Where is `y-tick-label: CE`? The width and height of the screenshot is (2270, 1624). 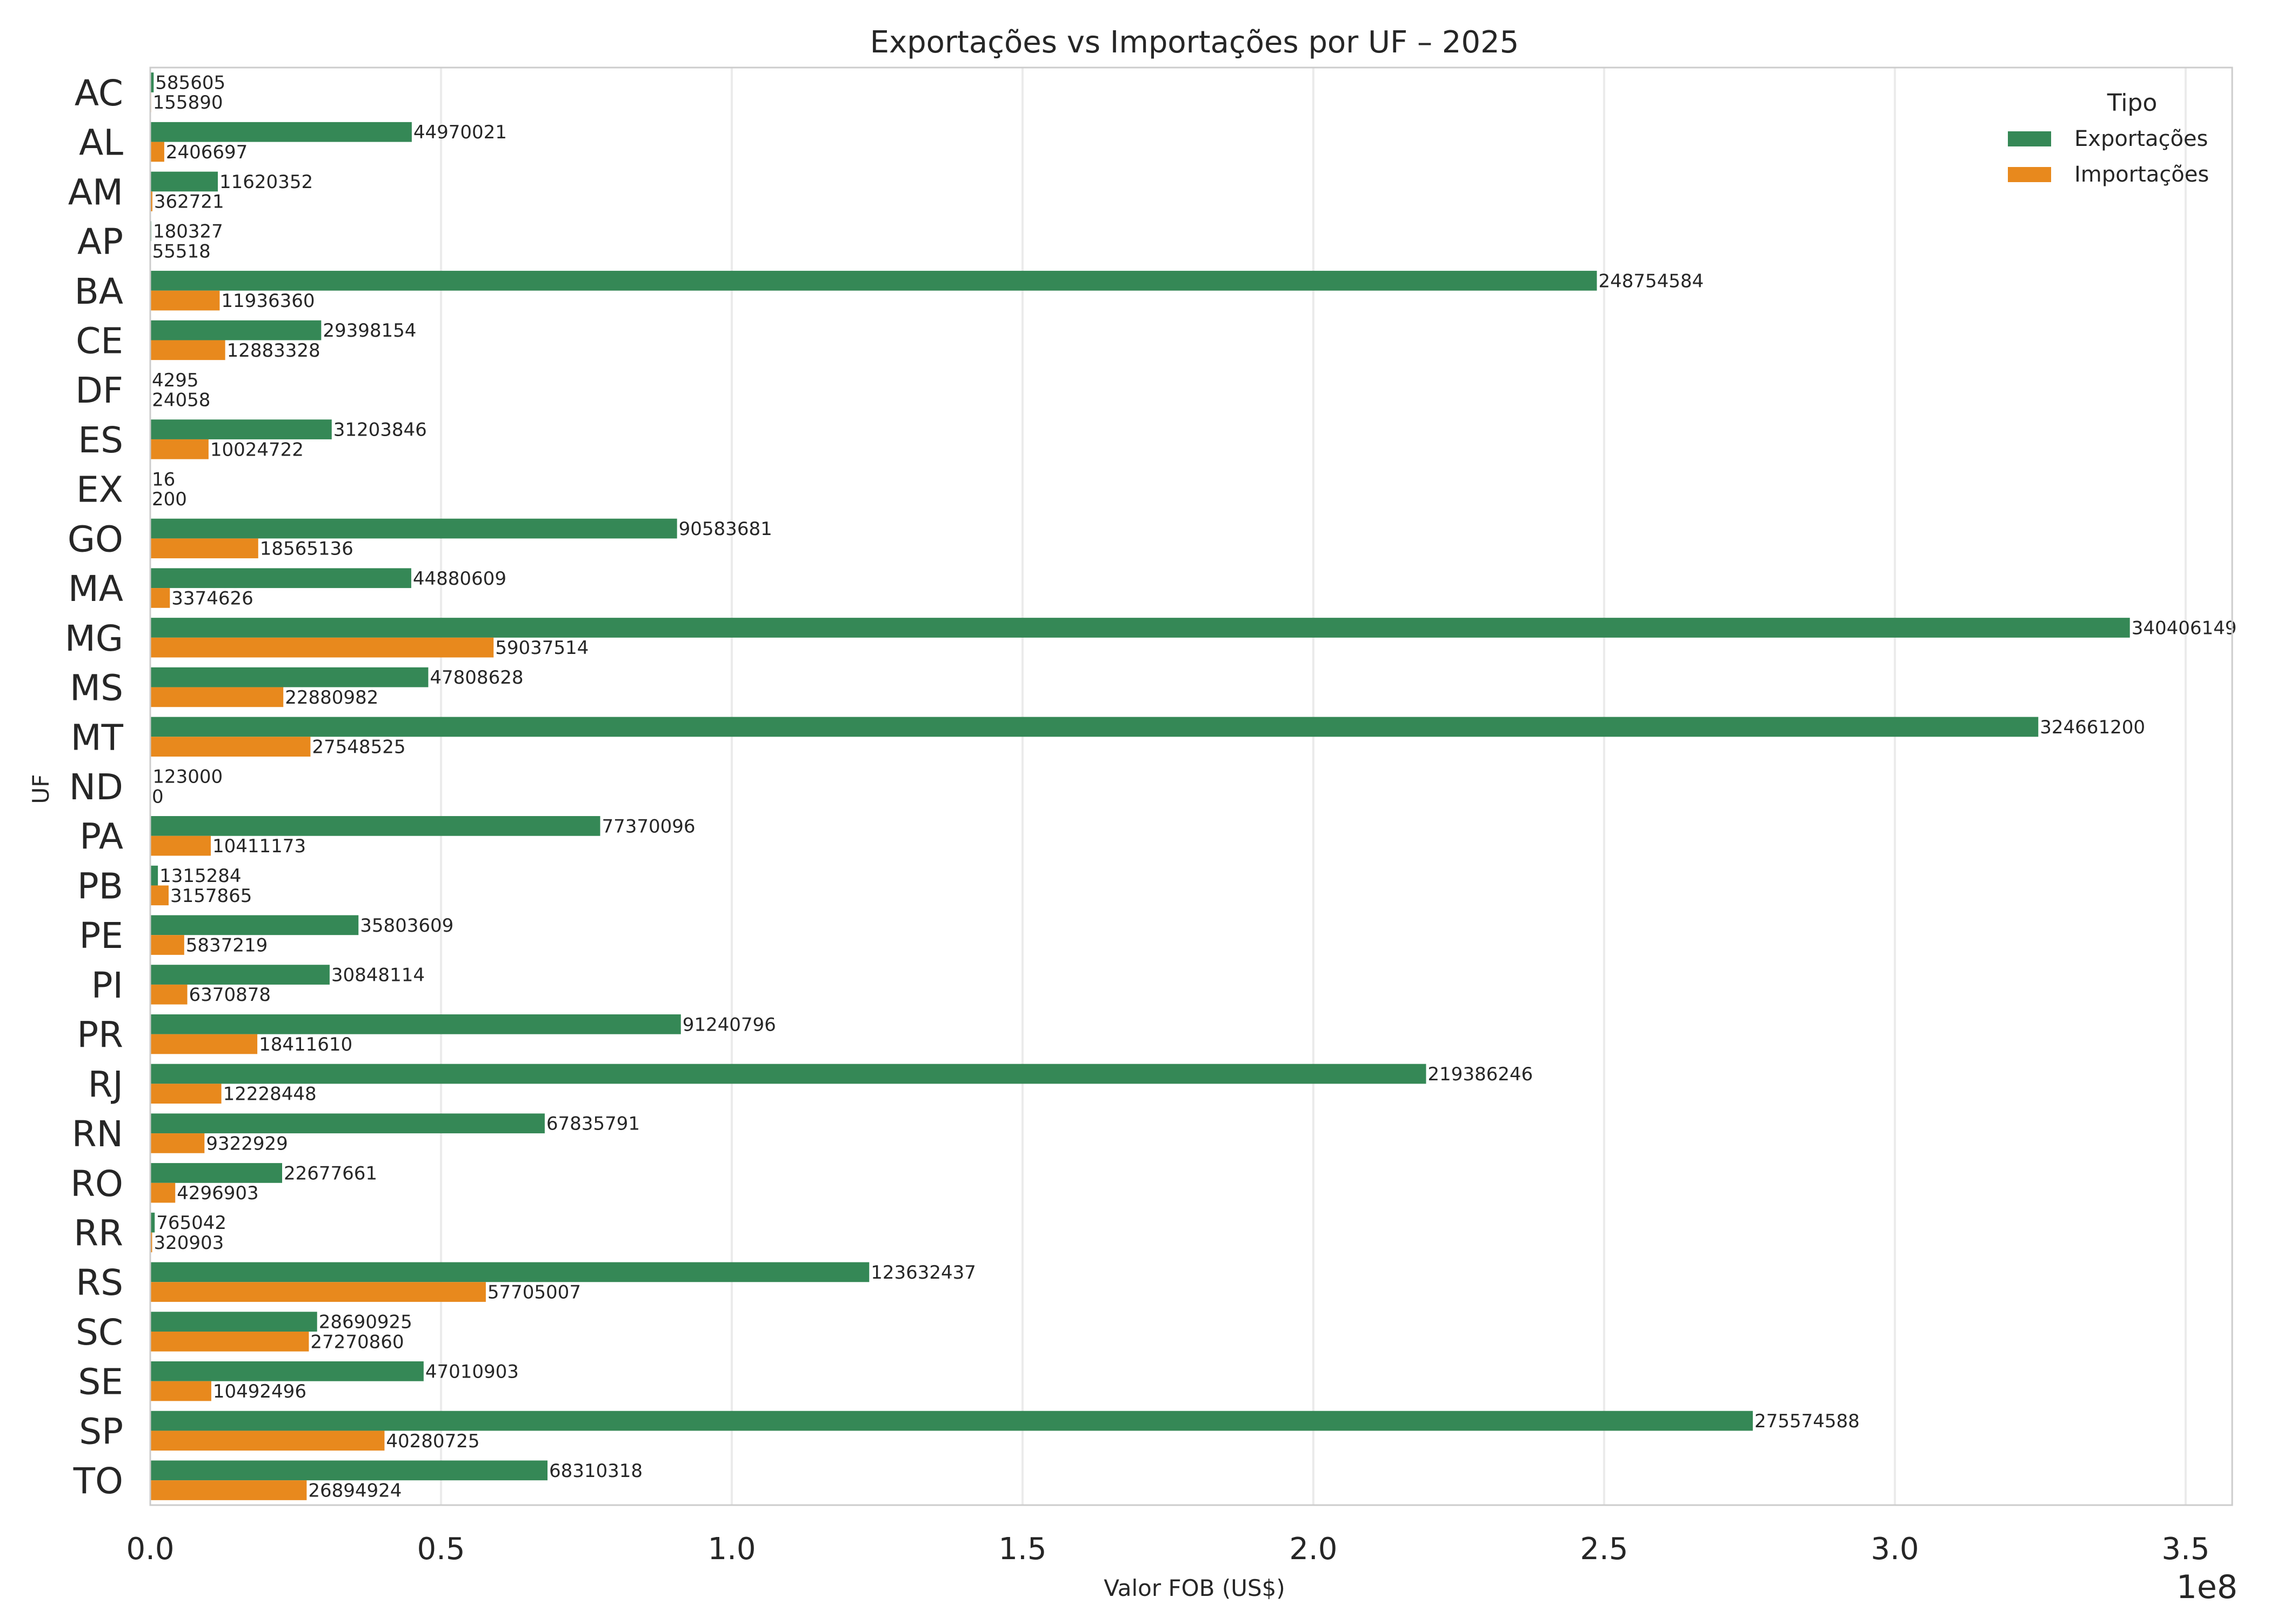
y-tick-label: CE is located at coordinates (99, 341).